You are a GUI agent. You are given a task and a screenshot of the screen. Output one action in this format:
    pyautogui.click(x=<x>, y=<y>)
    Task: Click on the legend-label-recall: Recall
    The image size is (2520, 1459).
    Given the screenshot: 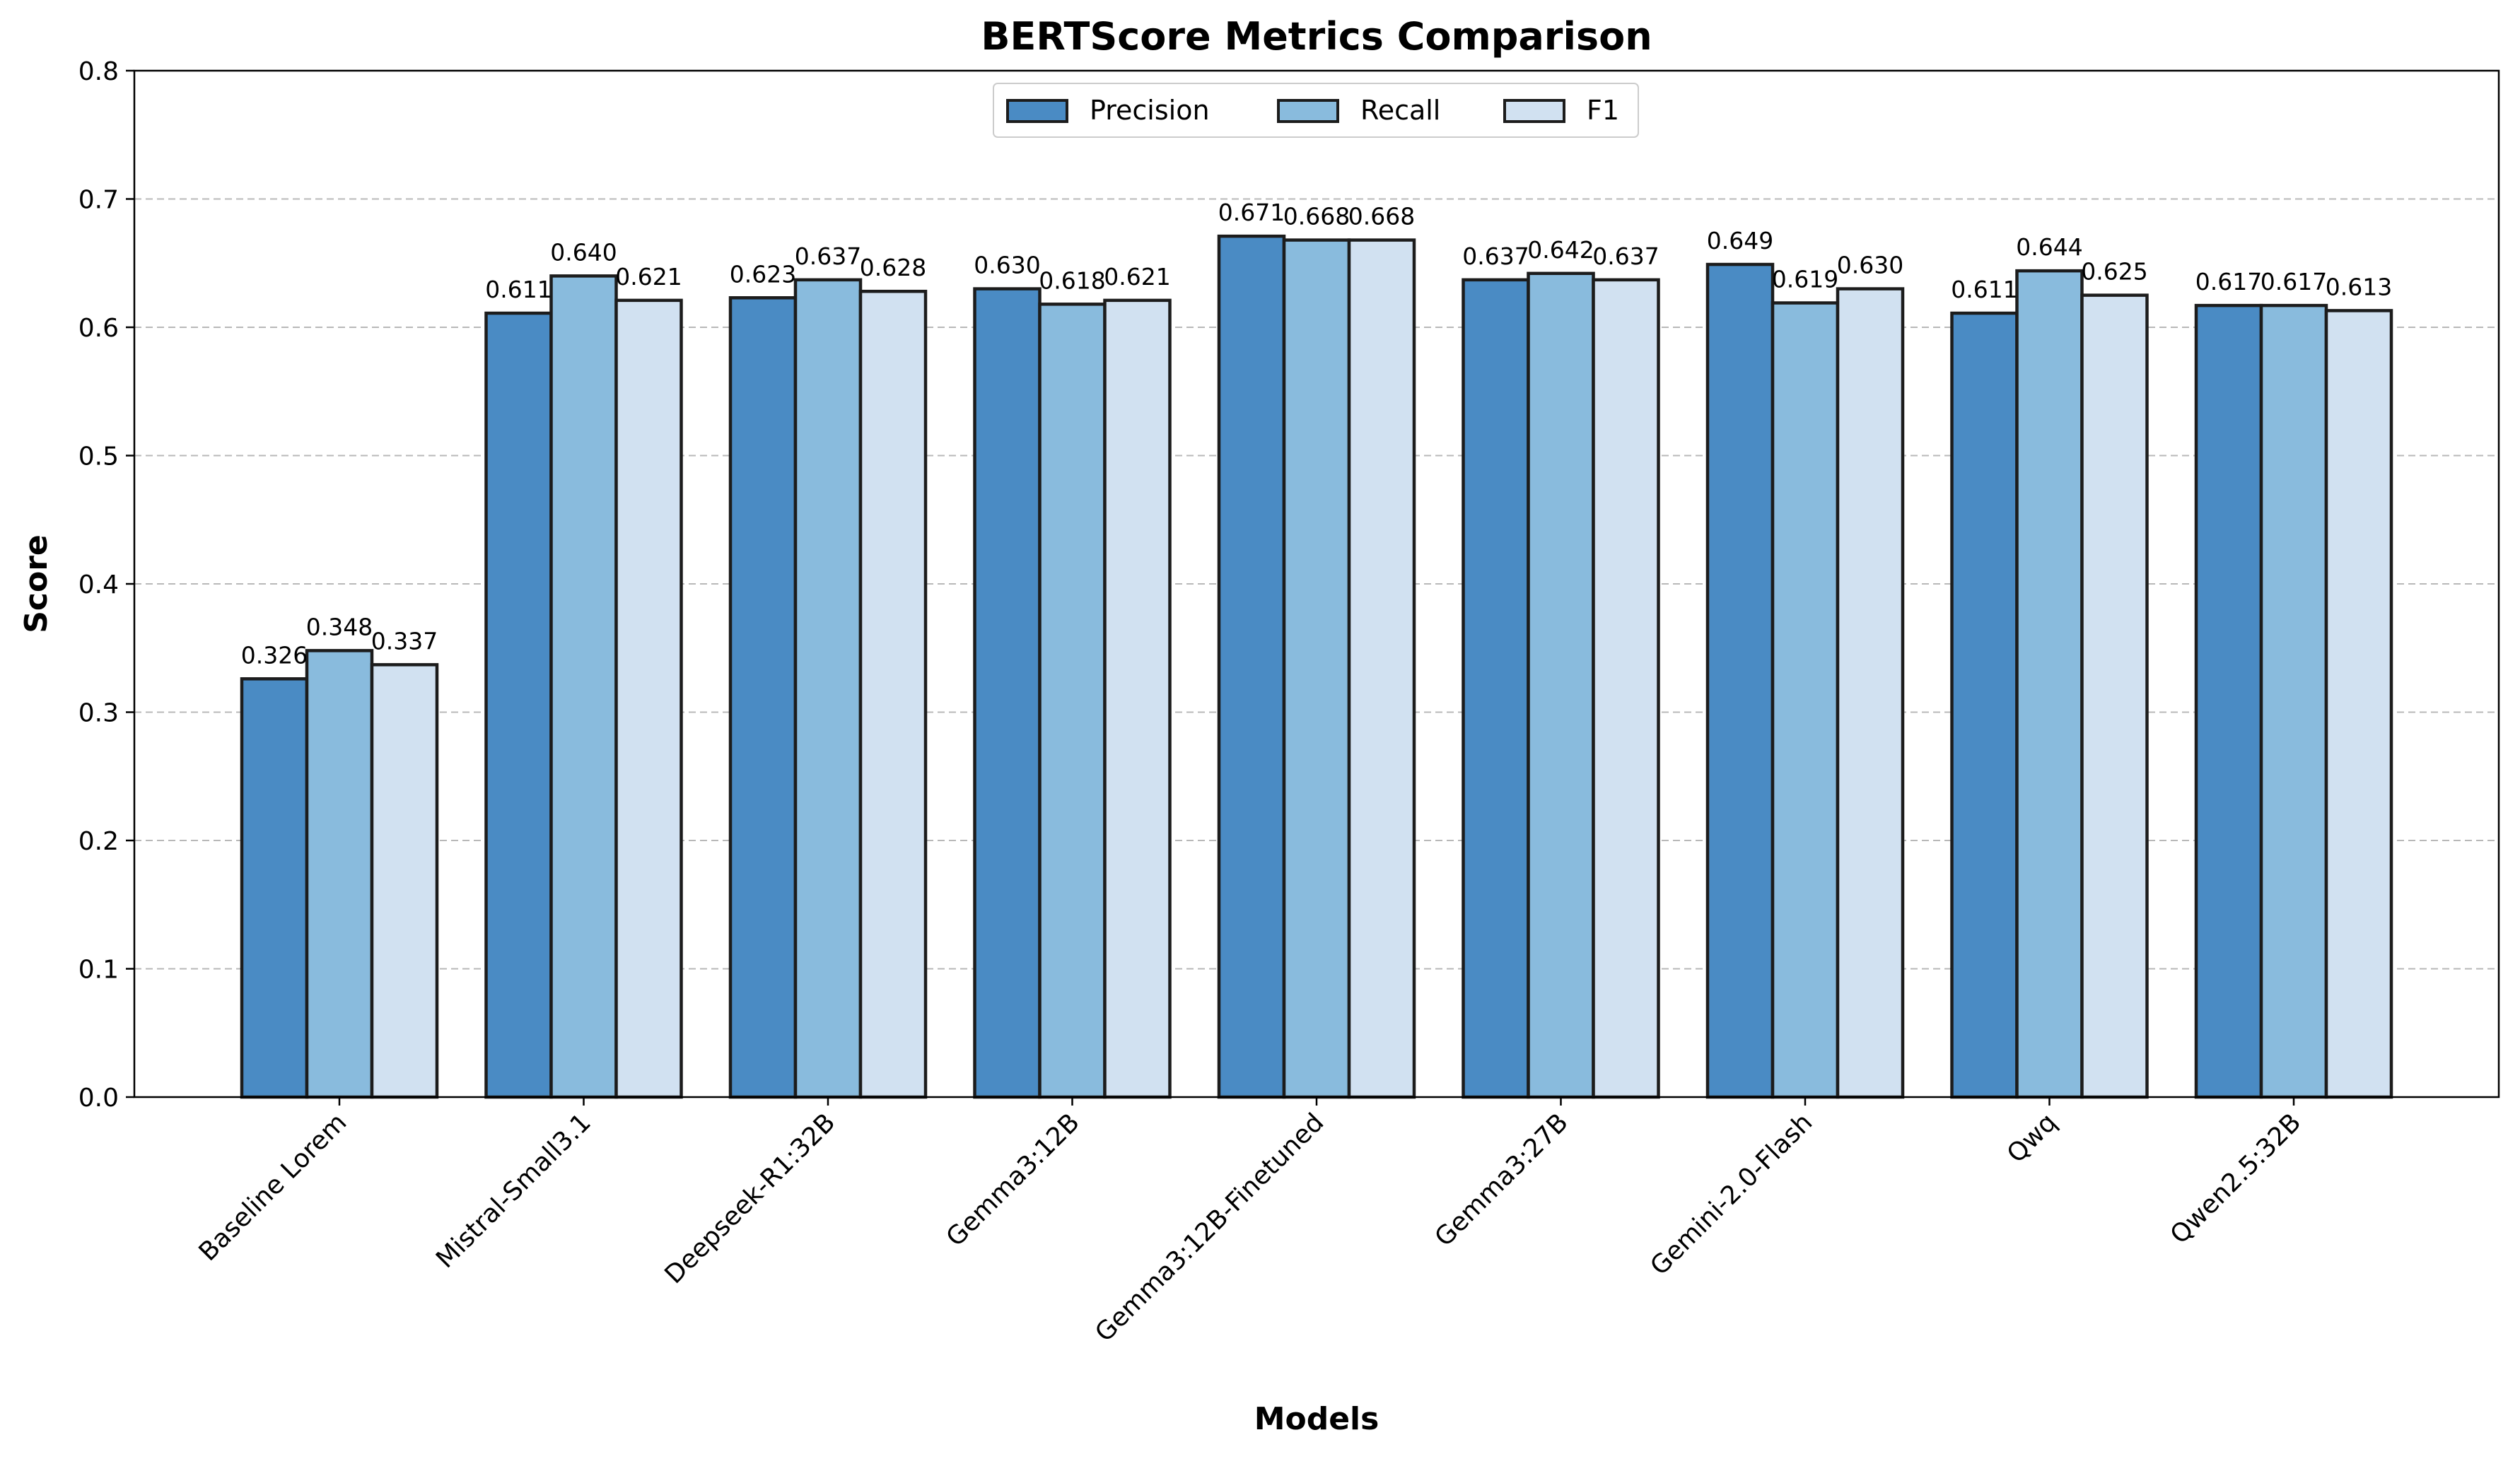 What is the action you would take?
    pyautogui.click(x=1400, y=110)
    